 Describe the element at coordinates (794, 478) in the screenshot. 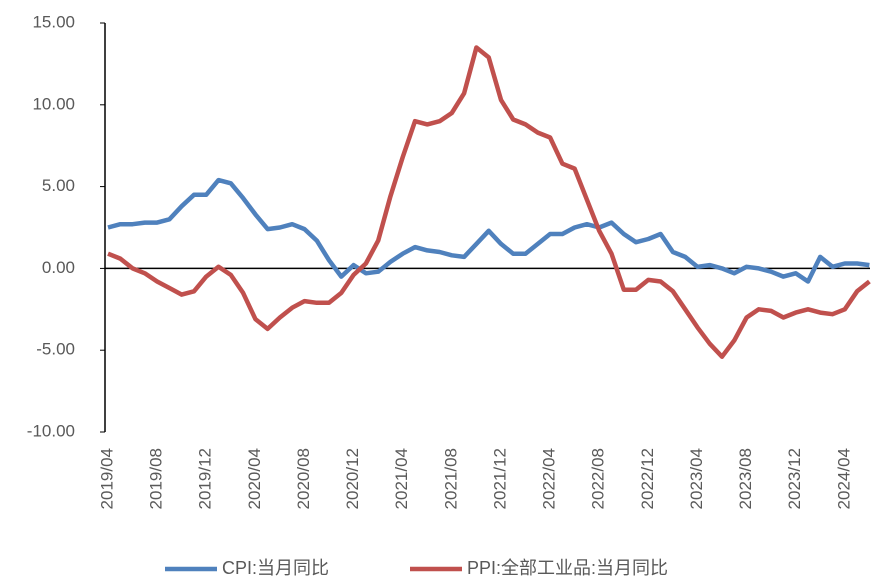

I see `x-tick-label: 2023/12` at that location.